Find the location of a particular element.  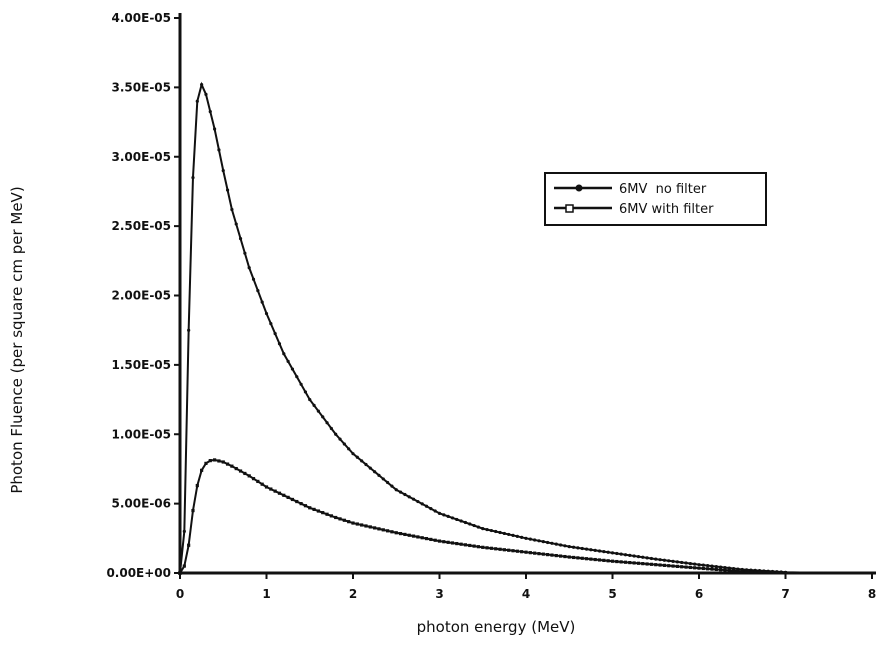

legend: 6MV no filter 6MV with filter is located at coordinates (655, 199).